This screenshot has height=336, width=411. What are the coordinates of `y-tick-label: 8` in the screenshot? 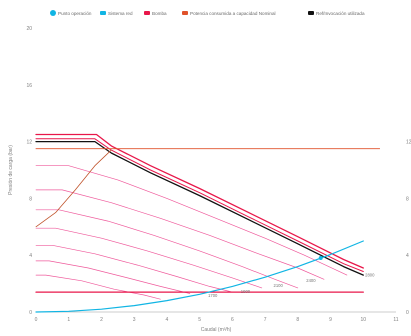 It's located at (30, 199).